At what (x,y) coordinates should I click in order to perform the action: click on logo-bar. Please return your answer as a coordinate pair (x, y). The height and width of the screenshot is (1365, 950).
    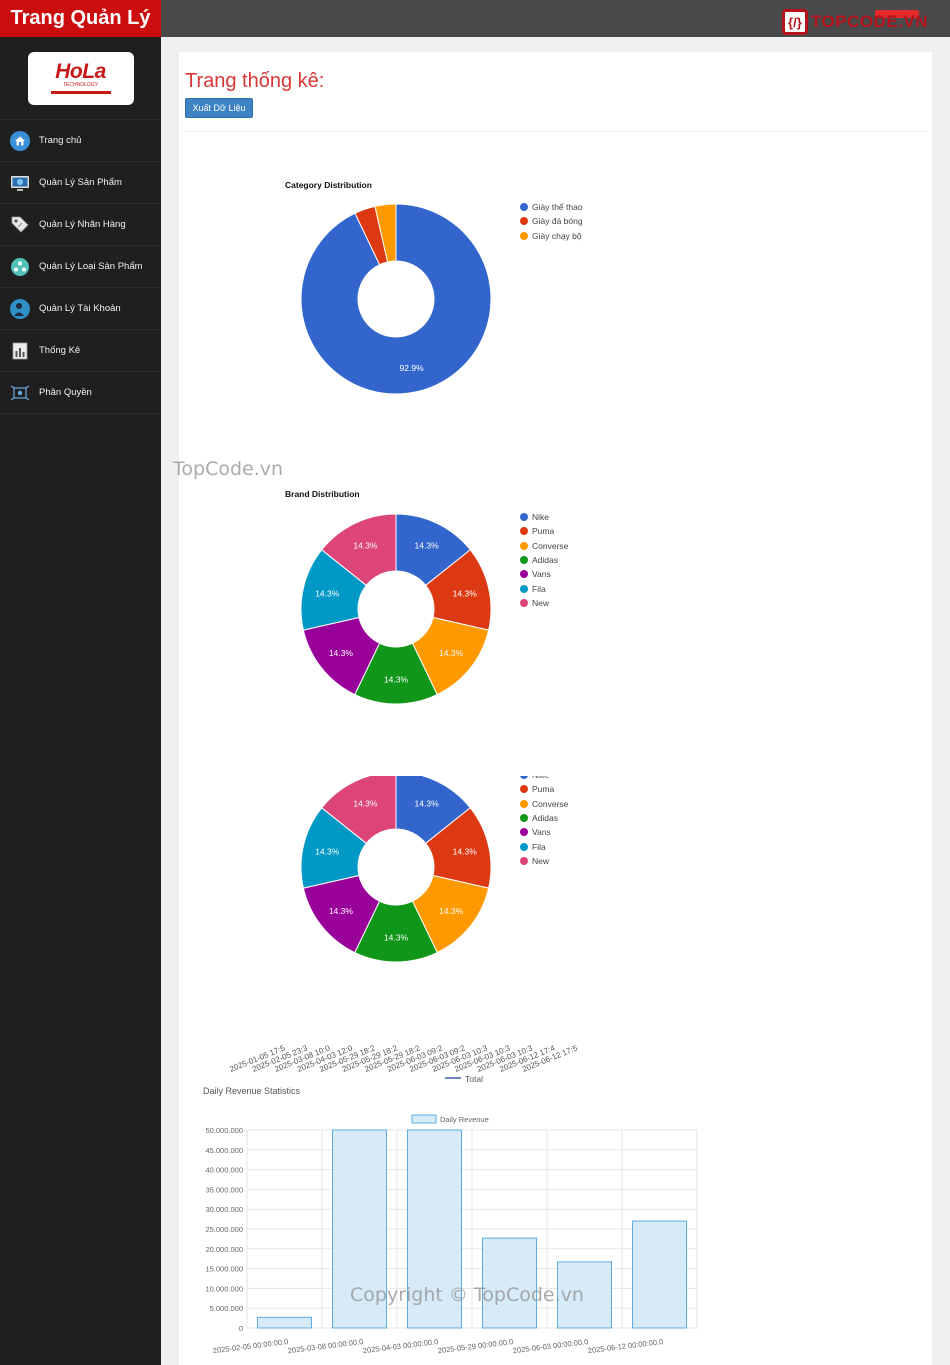
    Looking at the image, I should click on (80, 92).